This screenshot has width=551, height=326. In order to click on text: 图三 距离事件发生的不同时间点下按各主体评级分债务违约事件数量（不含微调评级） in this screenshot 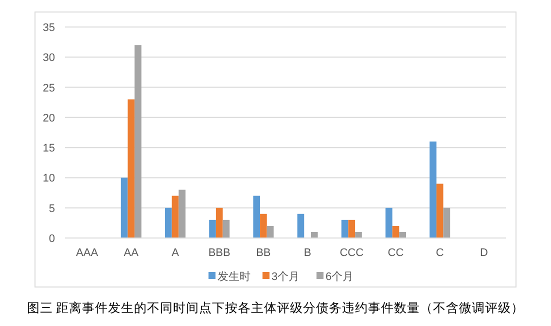, I will do `click(275, 307)`.